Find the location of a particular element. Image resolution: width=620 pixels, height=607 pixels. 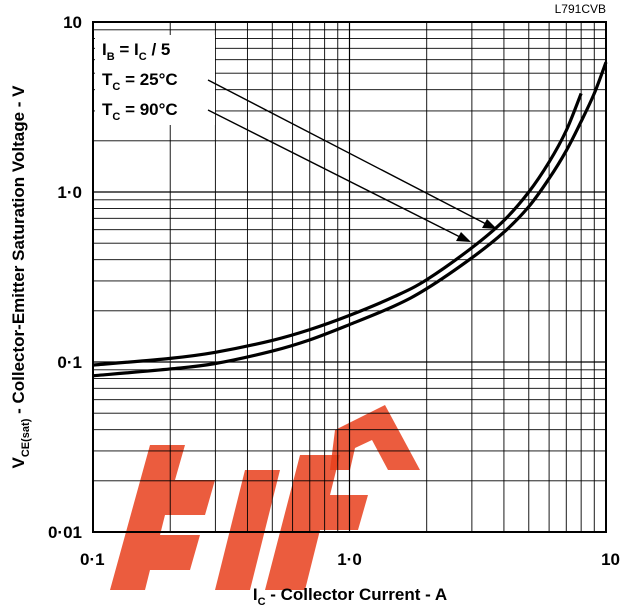

legend: IB = IC / 5 TC = 25°C TC = 90°C is located at coordinates (155, 80).